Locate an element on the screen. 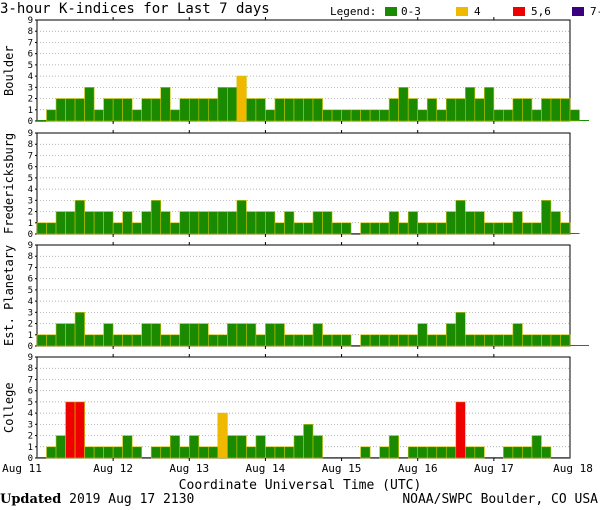 The image size is (600, 510). station-label: Fredericksburg is located at coordinates (9, 183).